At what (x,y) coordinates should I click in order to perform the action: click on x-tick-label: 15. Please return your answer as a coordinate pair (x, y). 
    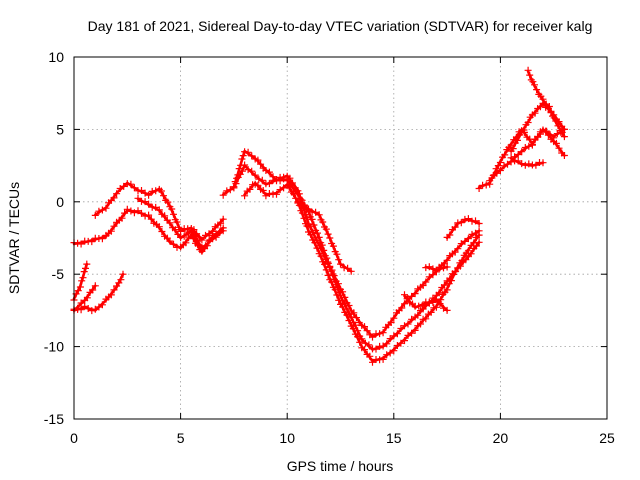
    Looking at the image, I should click on (394, 438).